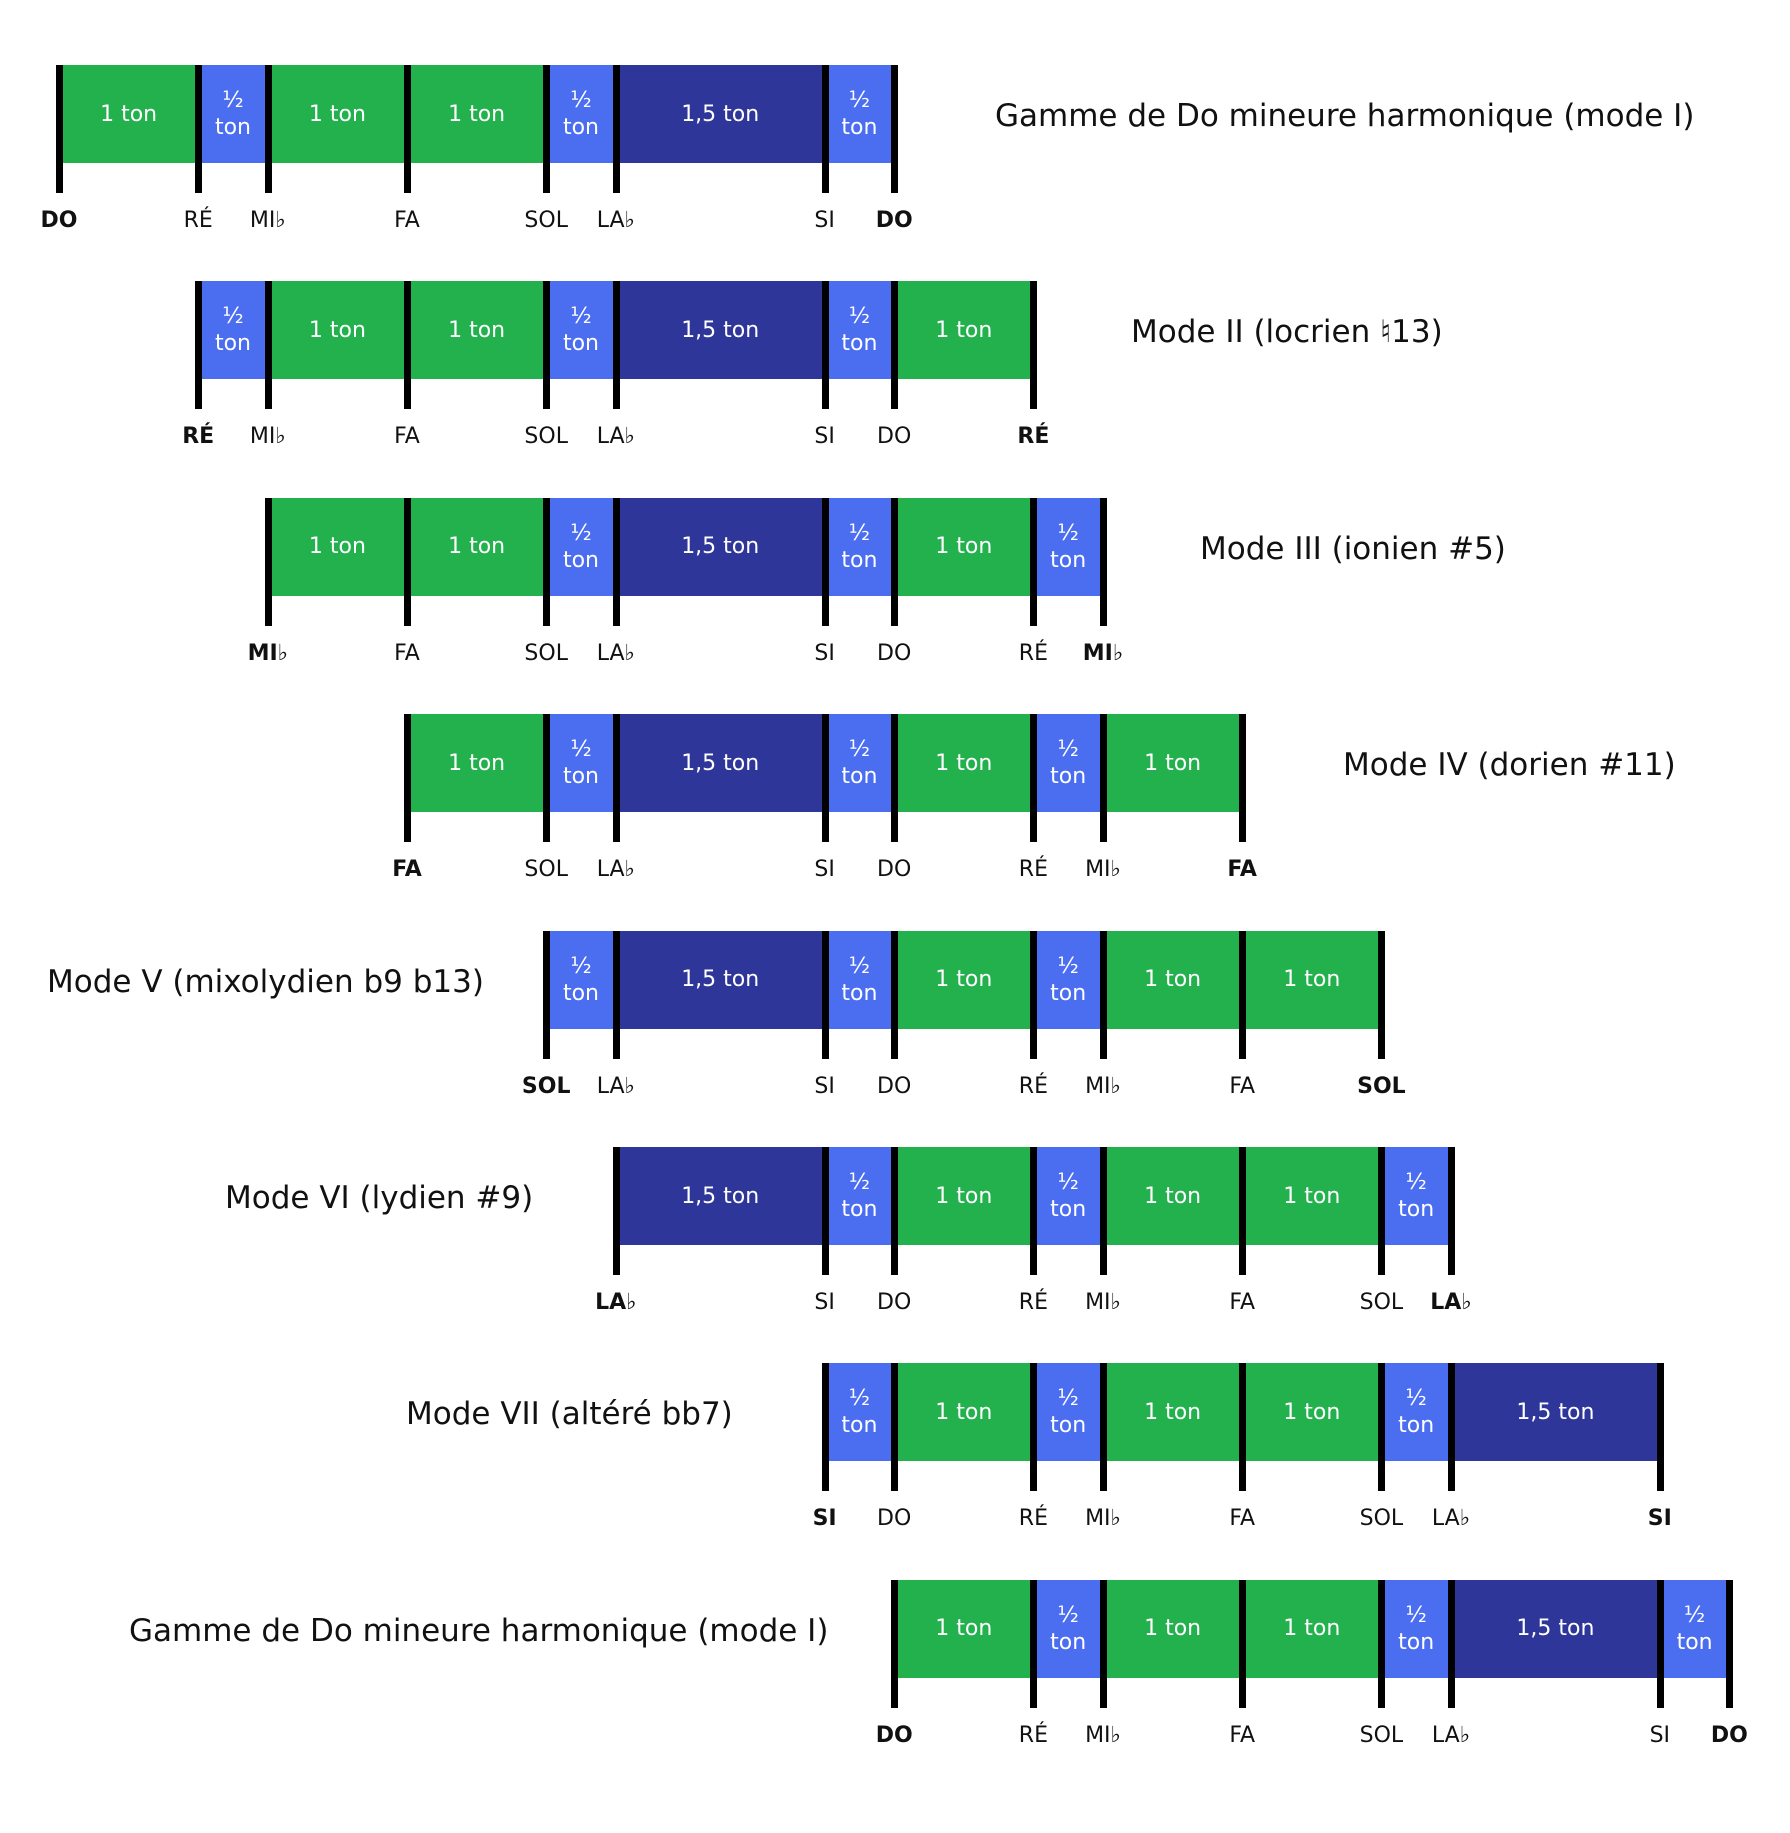 This screenshot has height=1833, width=1790. I want to click on mode-title: Mode V (mixolydien b9 b13), so click(265, 981).